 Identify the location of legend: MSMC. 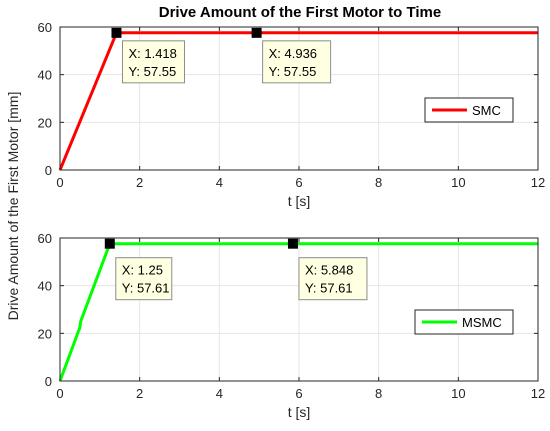
(464, 322).